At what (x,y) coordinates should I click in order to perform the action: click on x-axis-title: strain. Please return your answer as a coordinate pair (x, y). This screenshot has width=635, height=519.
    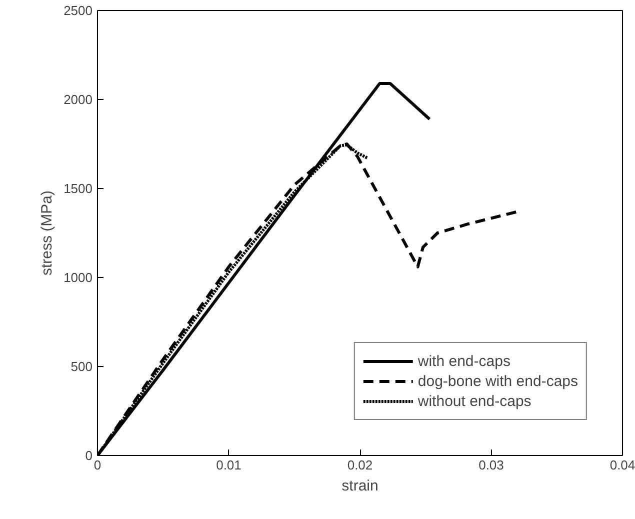
    Looking at the image, I should click on (360, 486).